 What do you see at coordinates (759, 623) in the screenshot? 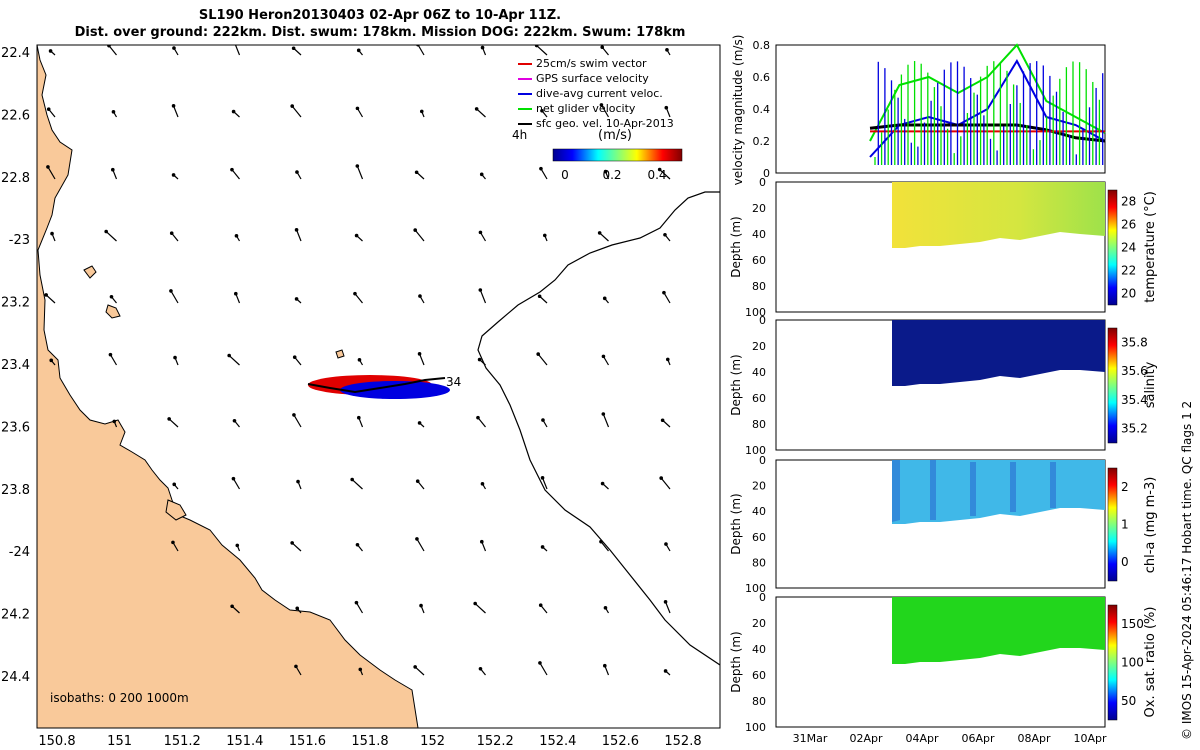
I see `depth-tick: 20` at bounding box center [759, 623].